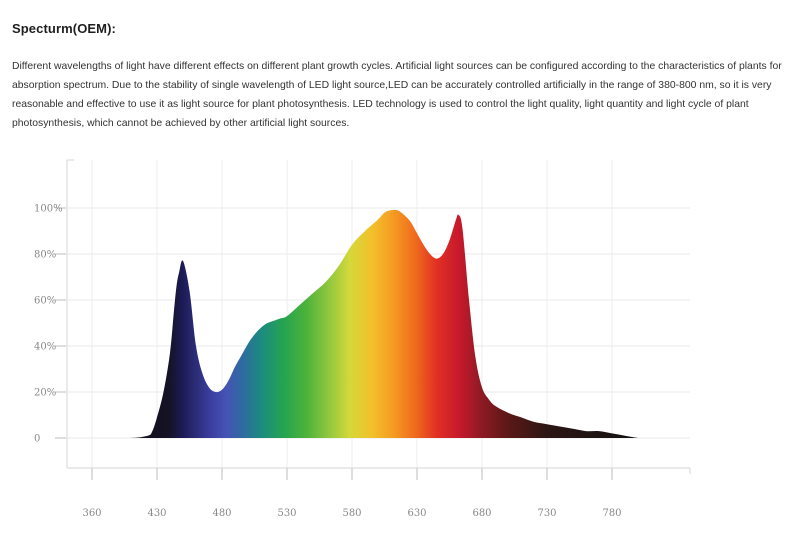 The width and height of the screenshot is (800, 538). Describe the element at coordinates (45, 393) in the screenshot. I see `y-tick-label: 20%` at that location.